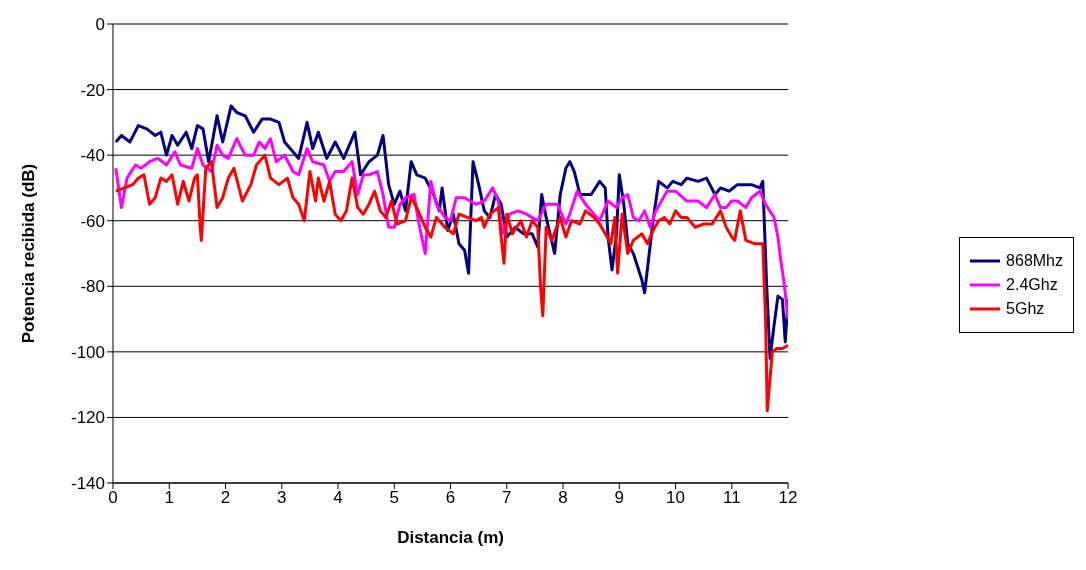 The width and height of the screenshot is (1086, 570). I want to click on legend-label: 2.4Ghz, so click(1032, 285).